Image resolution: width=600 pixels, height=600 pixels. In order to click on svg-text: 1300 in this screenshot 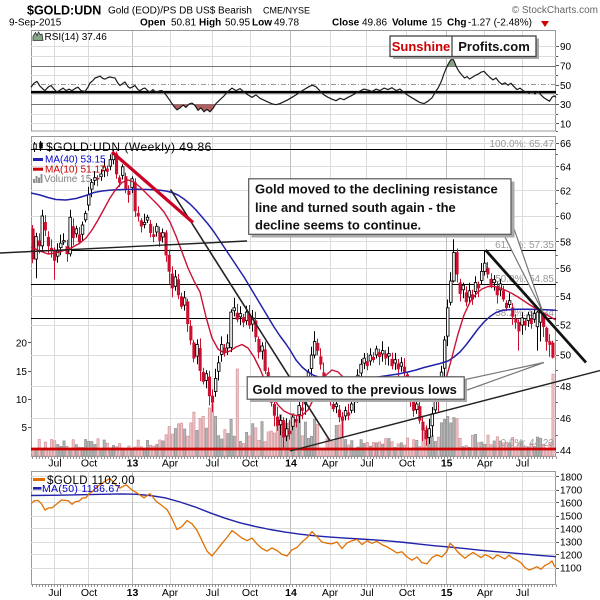, I will do `click(571, 543)`.